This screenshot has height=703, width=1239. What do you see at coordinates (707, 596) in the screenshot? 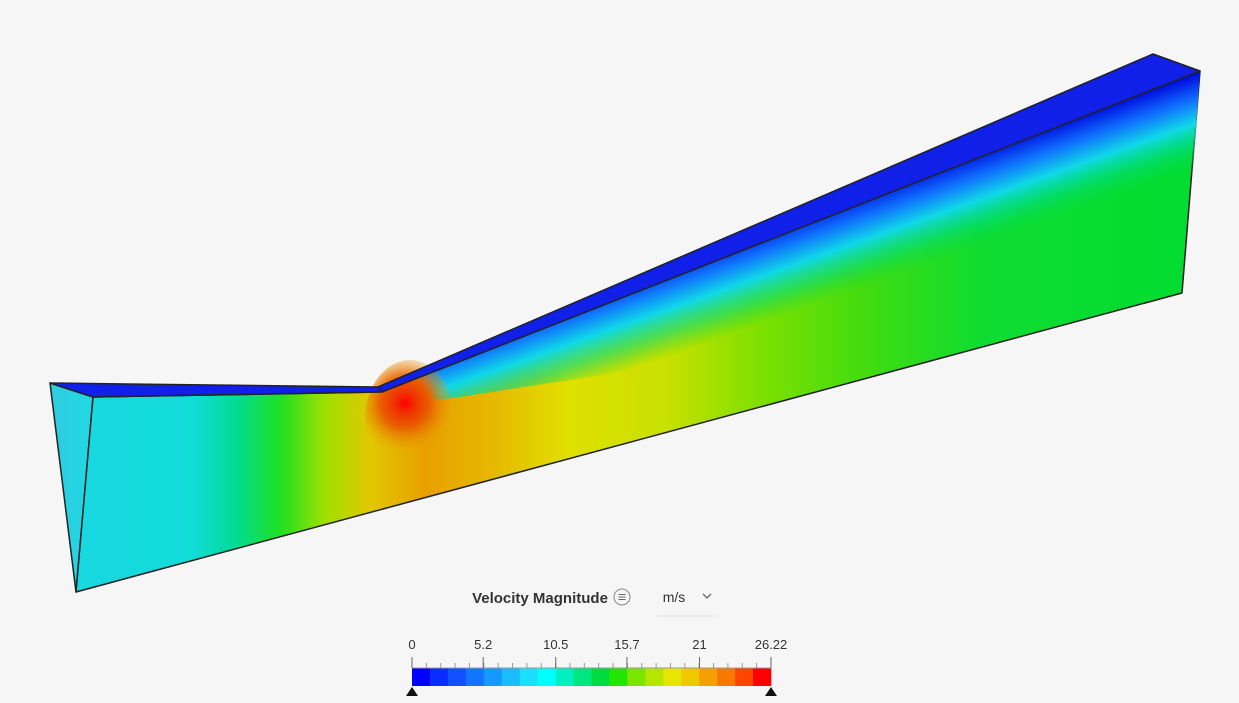
I see `unit-chevron` at bounding box center [707, 596].